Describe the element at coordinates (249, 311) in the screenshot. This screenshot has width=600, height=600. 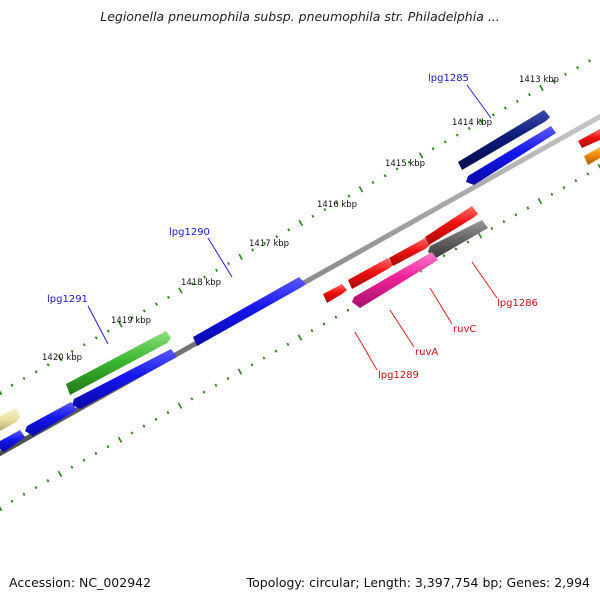
I see `gene-lpg1290` at that location.